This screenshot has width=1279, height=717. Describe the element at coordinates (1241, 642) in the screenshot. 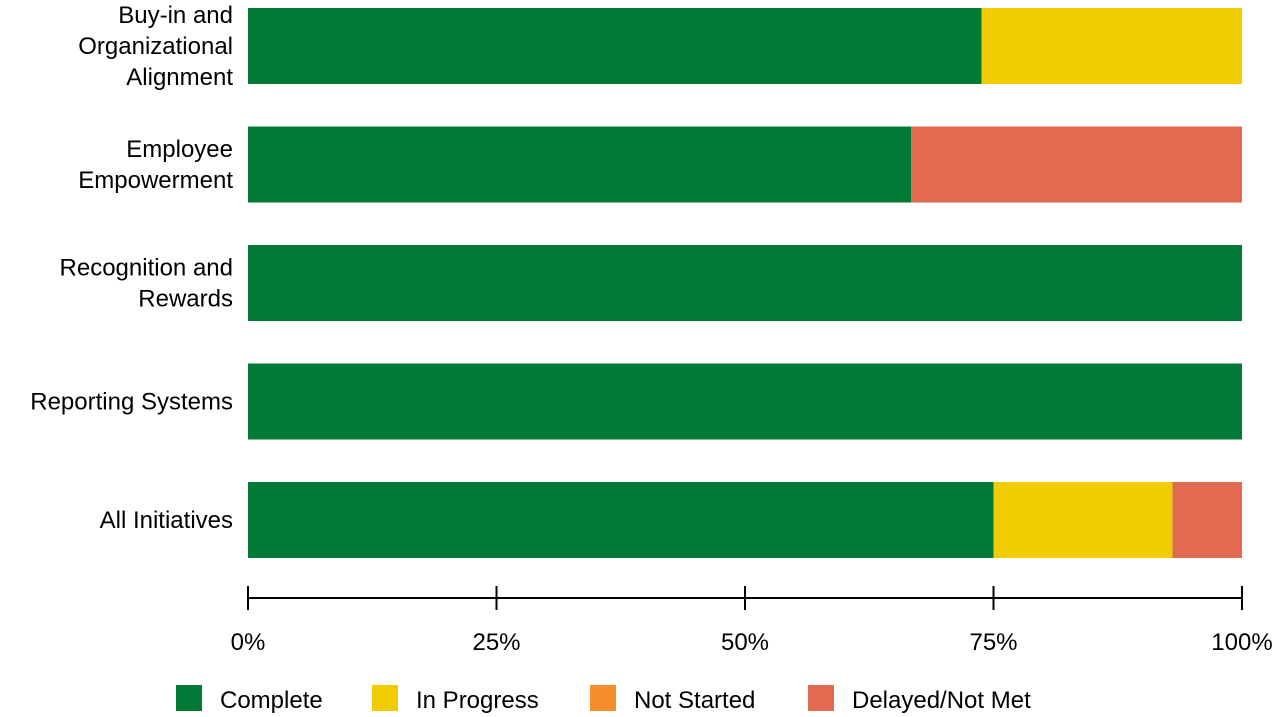

I see `x-tick-label: 100%` at that location.